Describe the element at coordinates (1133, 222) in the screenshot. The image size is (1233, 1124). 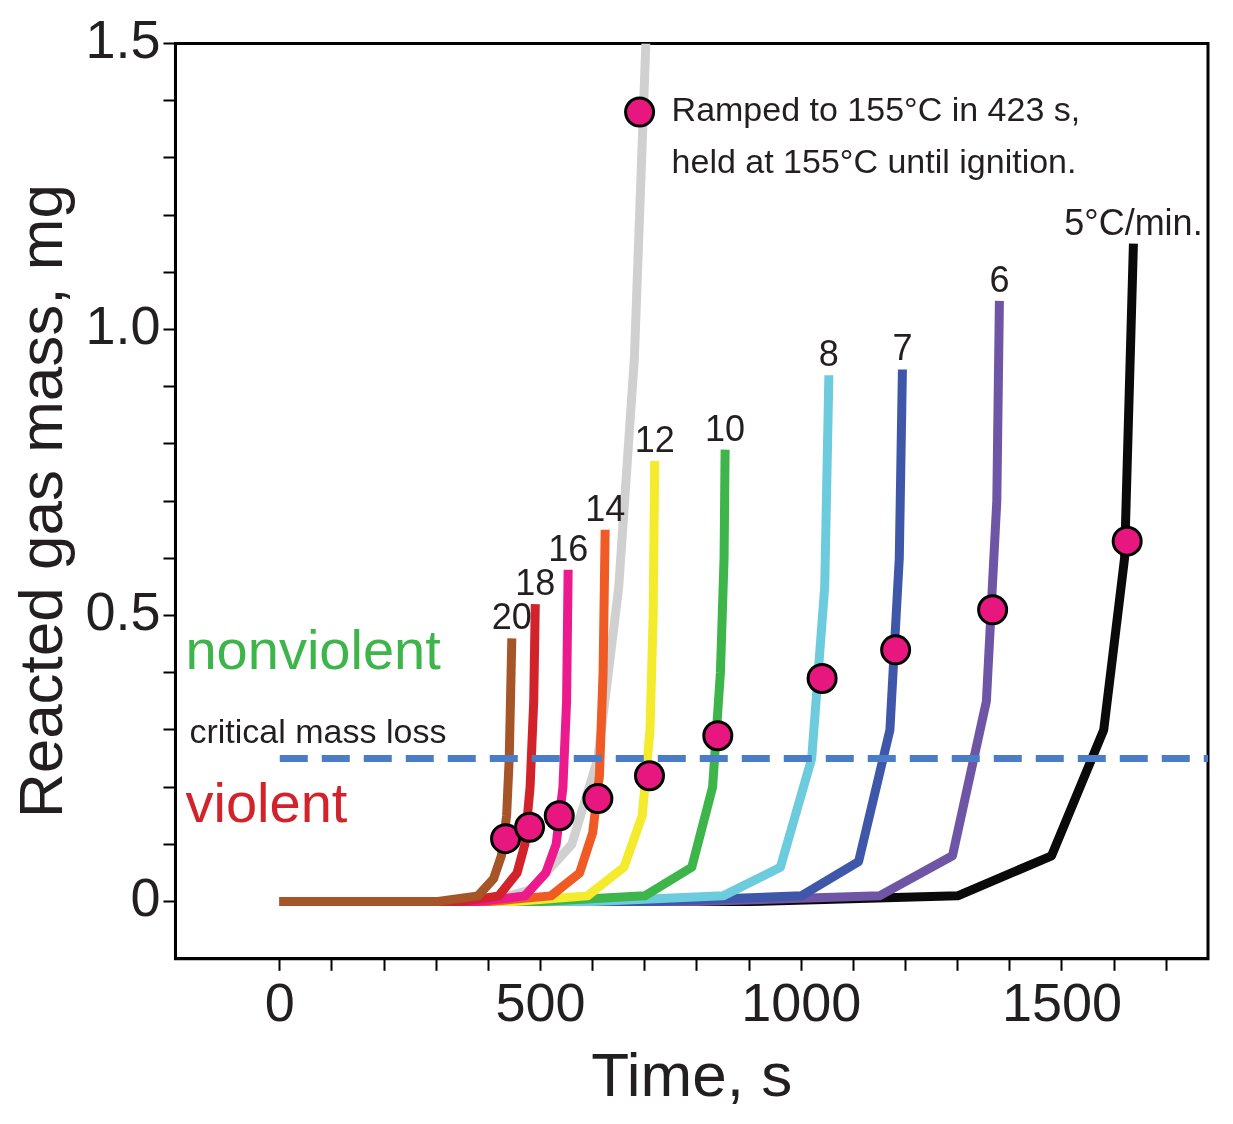
I see `series-label: 5°C/min.` at that location.